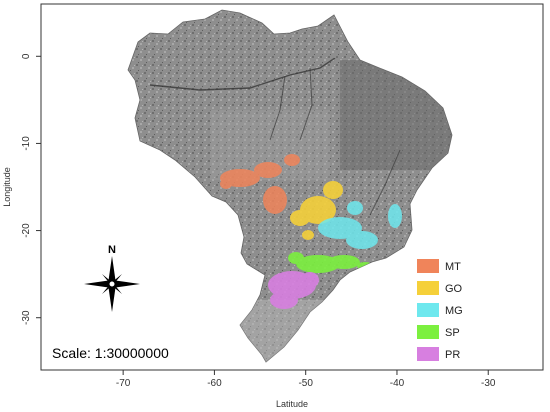 The image size is (550, 412). What do you see at coordinates (293, 290) in the screenshot?
I see `region-pr` at bounding box center [293, 290].